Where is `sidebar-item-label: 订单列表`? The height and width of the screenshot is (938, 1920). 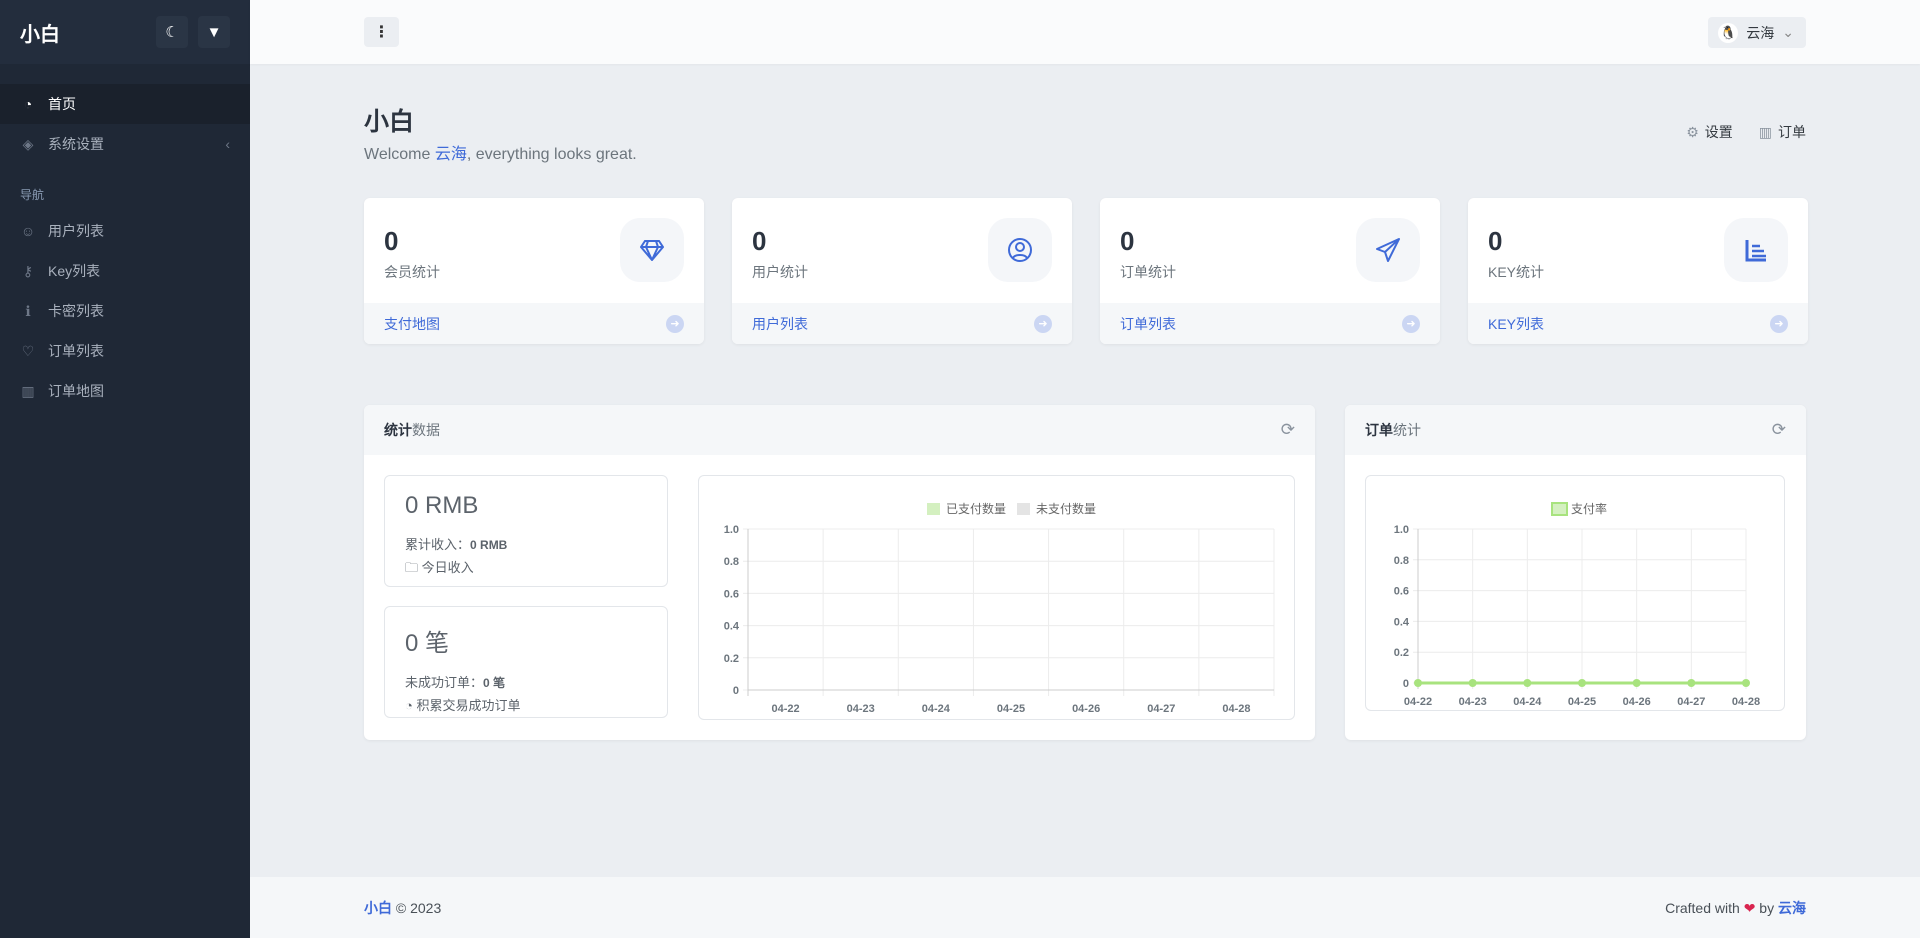
sidebar-item-label: 订单列表 is located at coordinates (76, 351).